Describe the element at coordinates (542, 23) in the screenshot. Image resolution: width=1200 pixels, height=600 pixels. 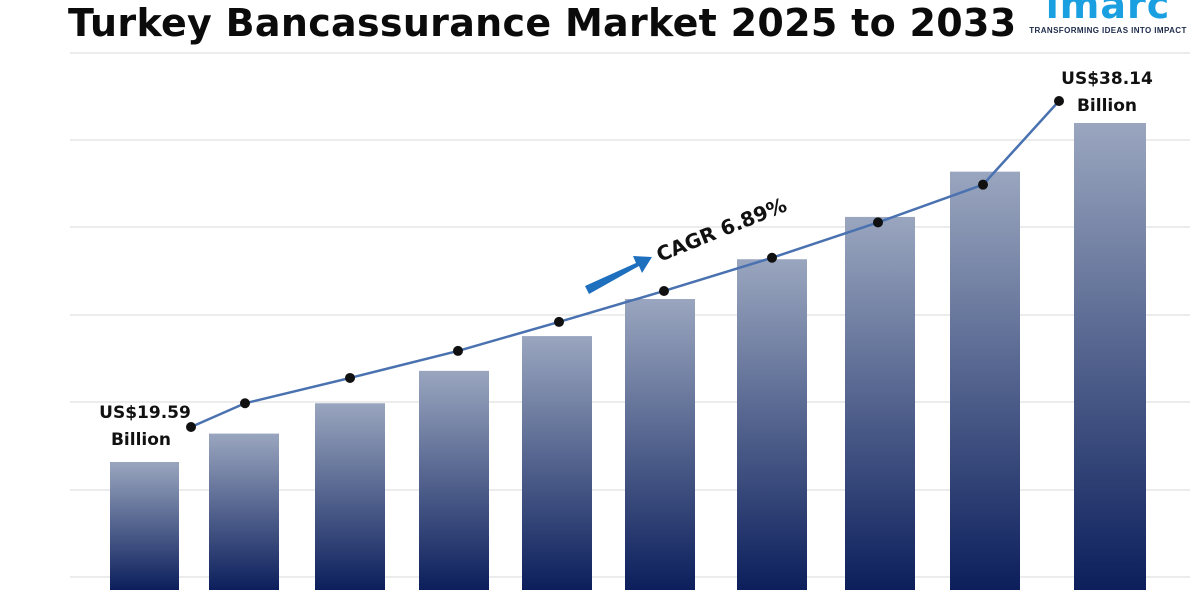
I see `page-title: Turkey Bancassurance Market 2025 to 2033` at that location.